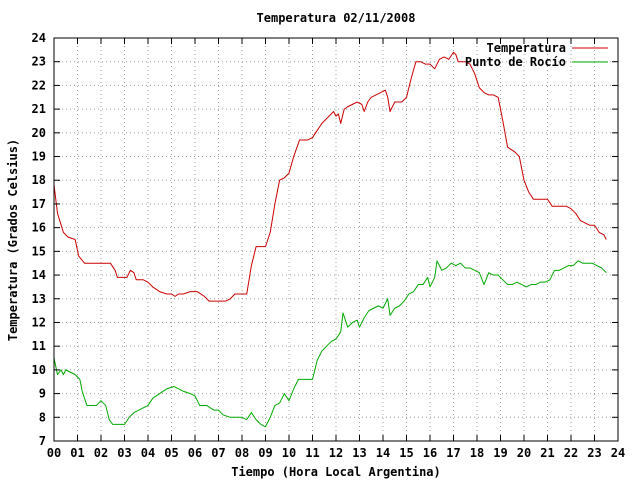 This screenshot has height=480, width=640. Describe the element at coordinates (524, 453) in the screenshot. I see `x-tick-label: 20` at that location.